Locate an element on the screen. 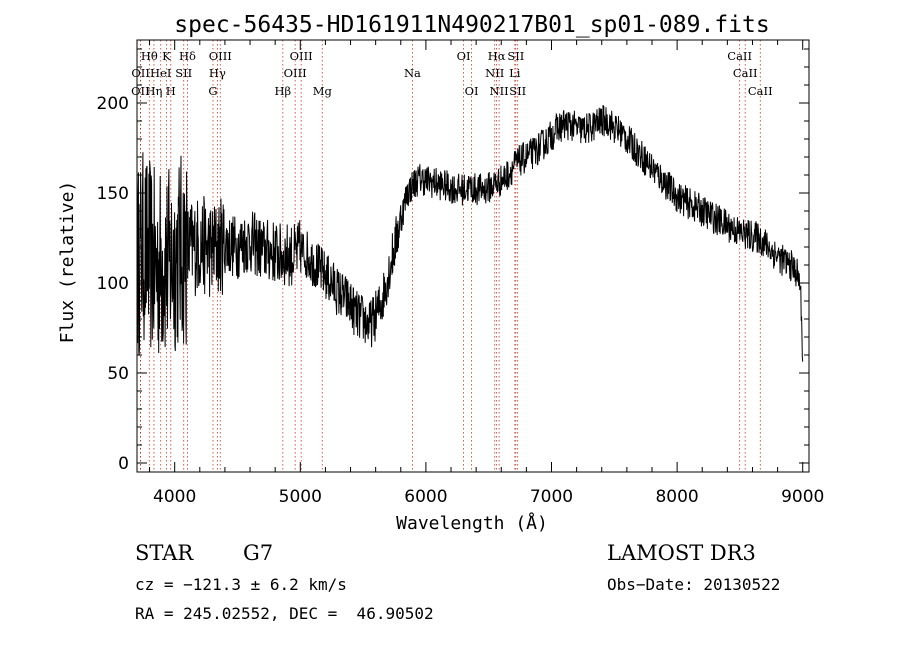 The width and height of the screenshot is (900, 649). object-subclass: G7 is located at coordinates (258, 553).